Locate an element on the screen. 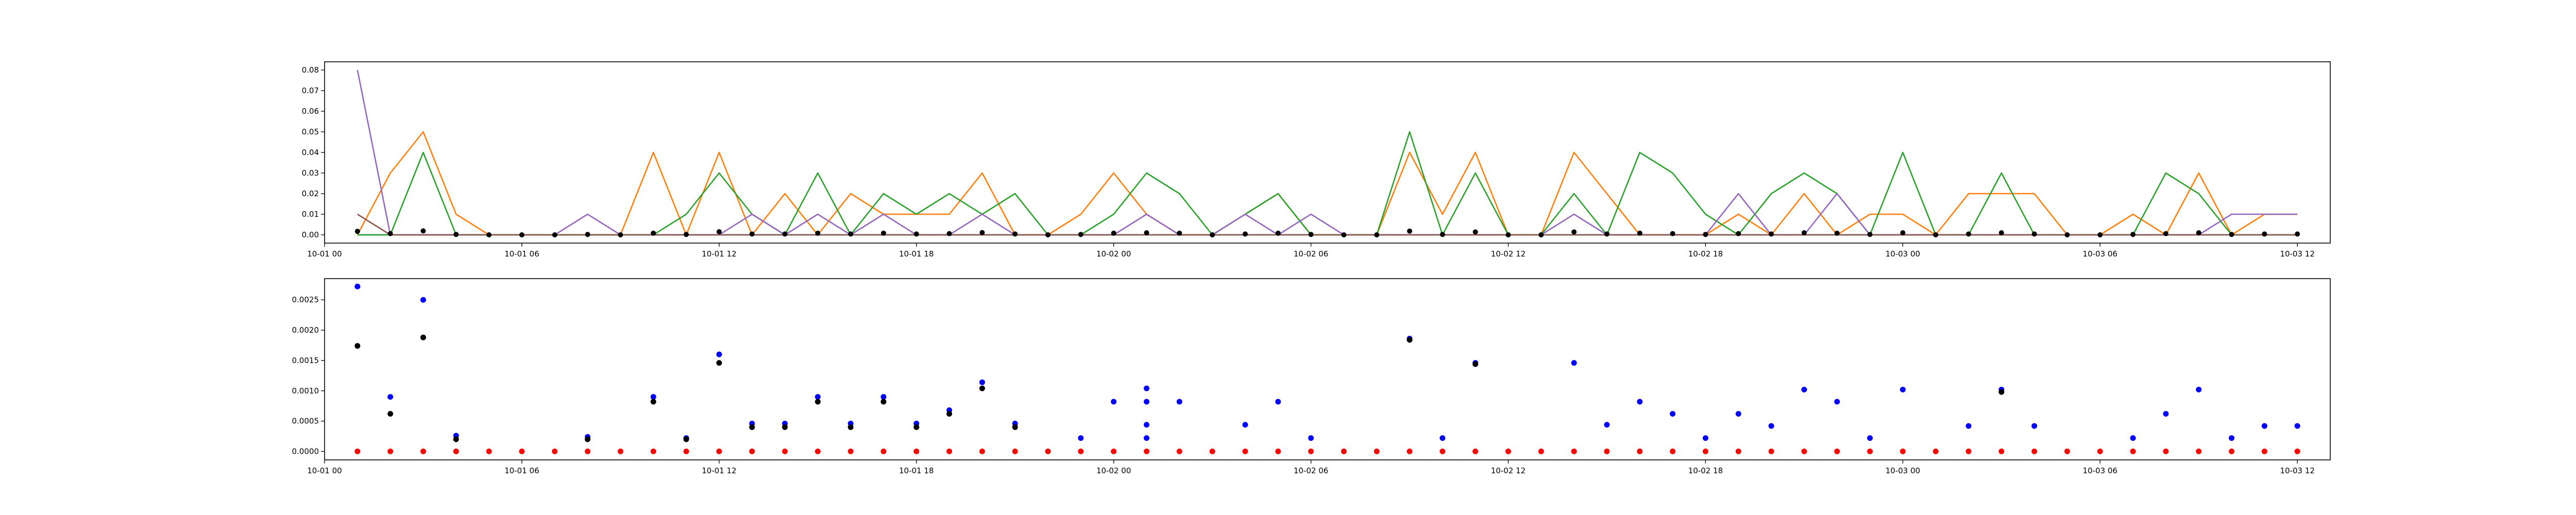 The width and height of the screenshot is (2576, 515). y-tick-label: 0.06 is located at coordinates (310, 111).